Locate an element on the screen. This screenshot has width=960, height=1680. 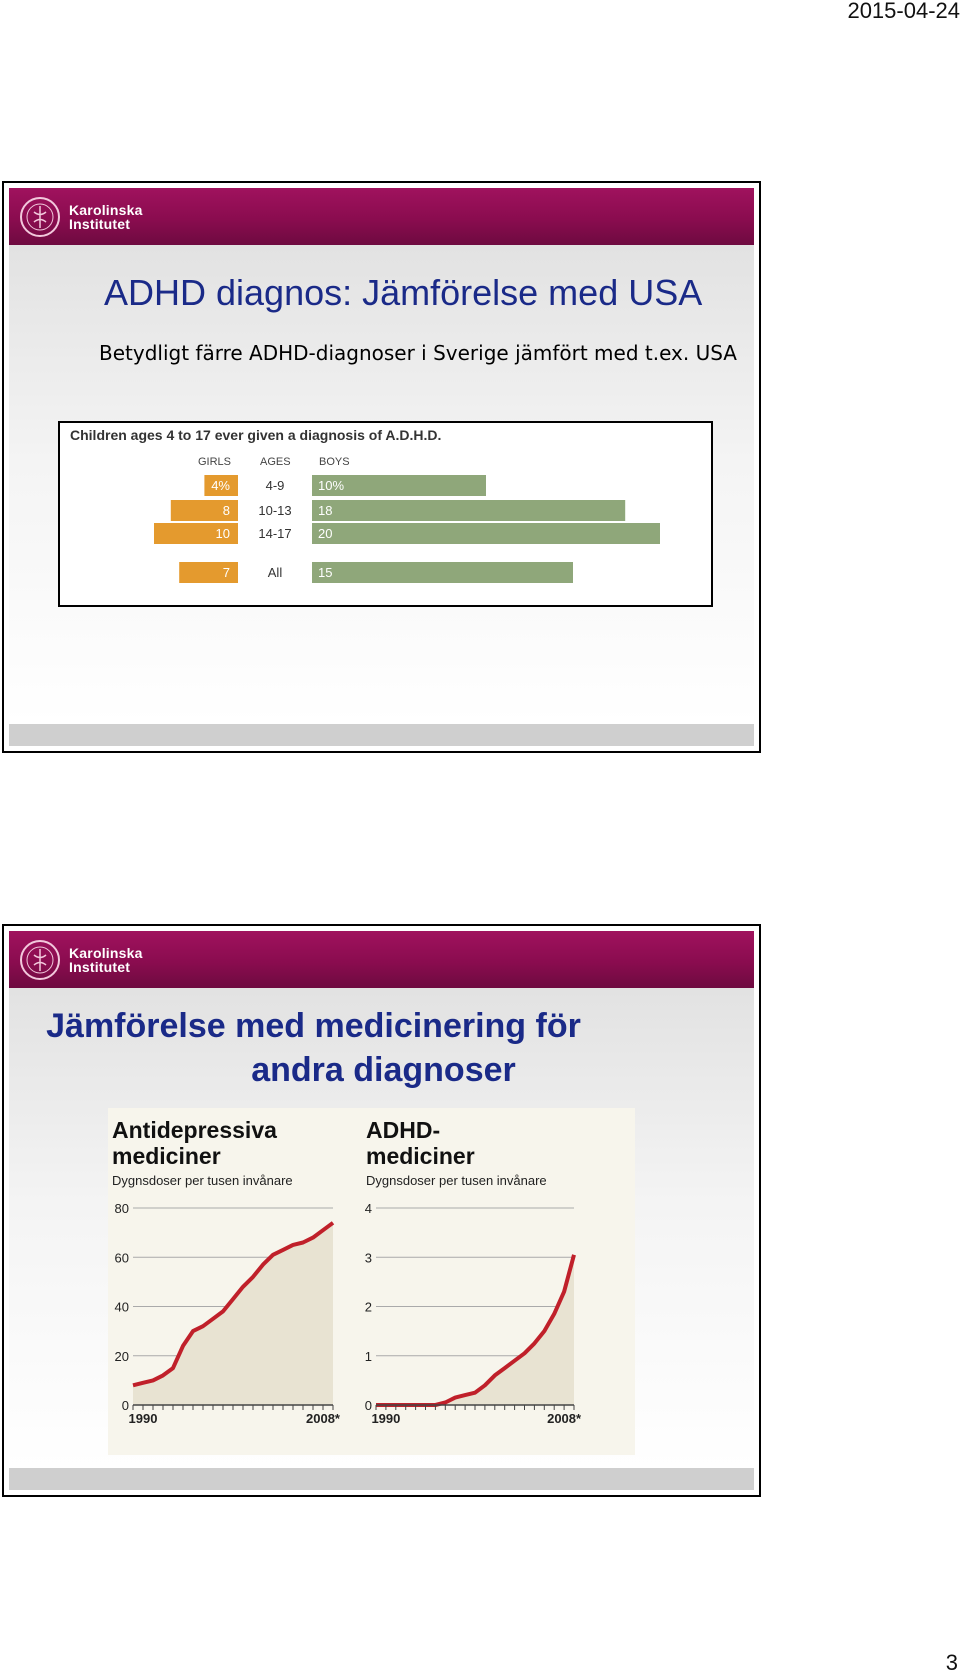
boys-value-label: 20 is located at coordinates (325, 533).